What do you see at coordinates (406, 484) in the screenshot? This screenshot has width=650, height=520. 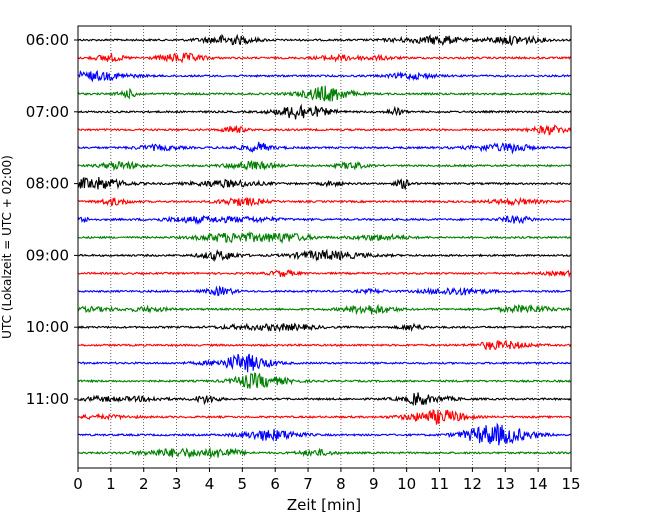 I see `x-tick-label: 10` at bounding box center [406, 484].